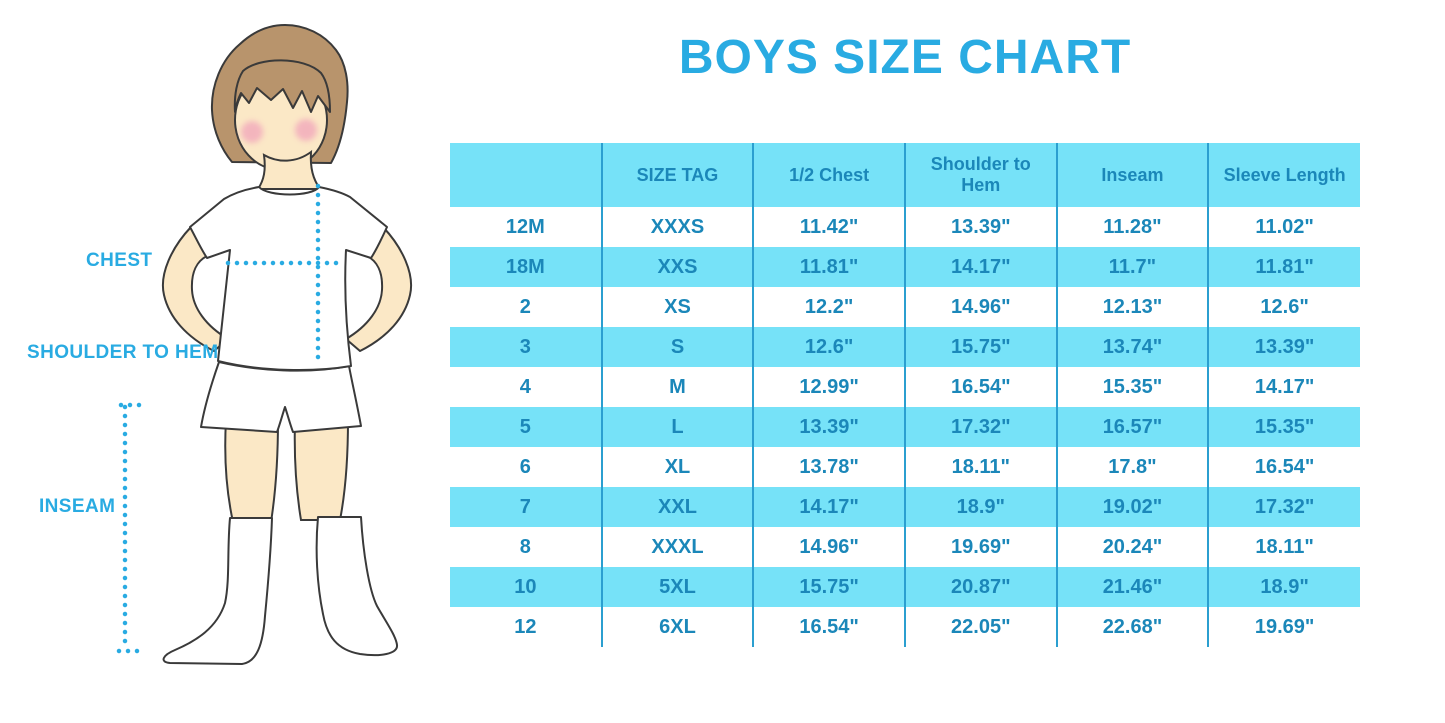 Image resolution: width=1445 pixels, height=723 pixels. What do you see at coordinates (677, 227) in the screenshot?
I see `table-cell: XXXS` at bounding box center [677, 227].